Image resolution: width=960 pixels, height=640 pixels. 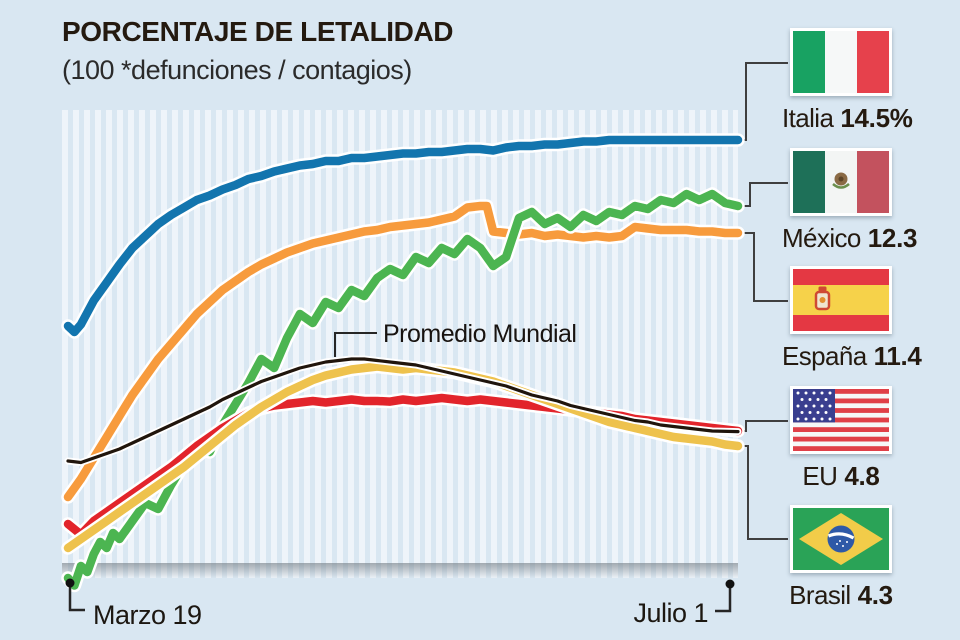 What do you see at coordinates (70, 583) in the screenshot?
I see `x-start-dot` at bounding box center [70, 583].